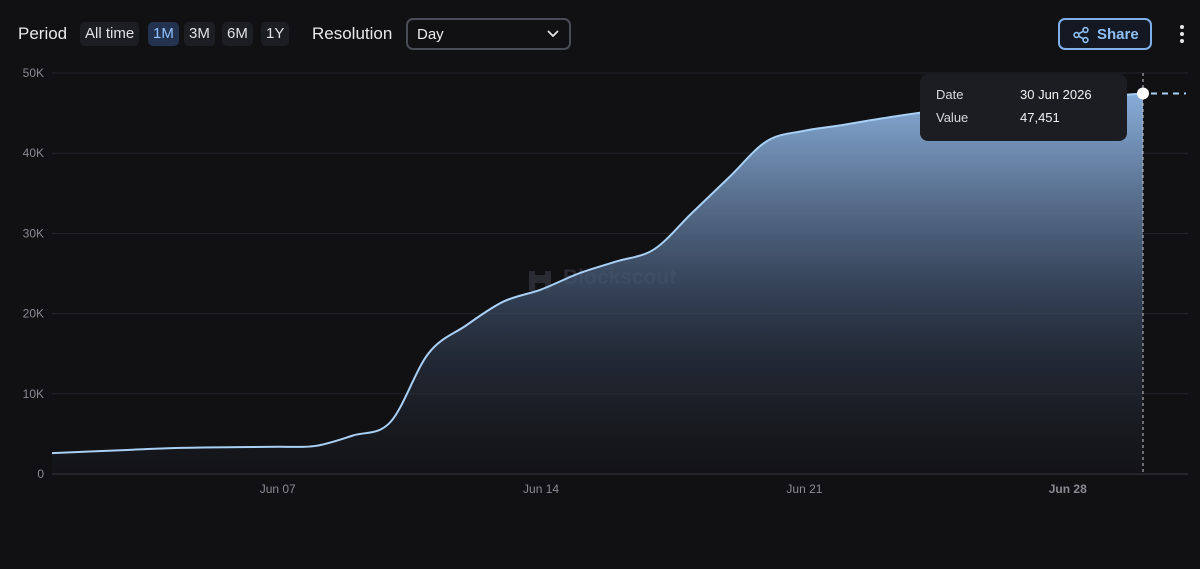 The height and width of the screenshot is (569, 1200). What do you see at coordinates (553, 33) in the screenshot?
I see `chevron-down-icon` at bounding box center [553, 33].